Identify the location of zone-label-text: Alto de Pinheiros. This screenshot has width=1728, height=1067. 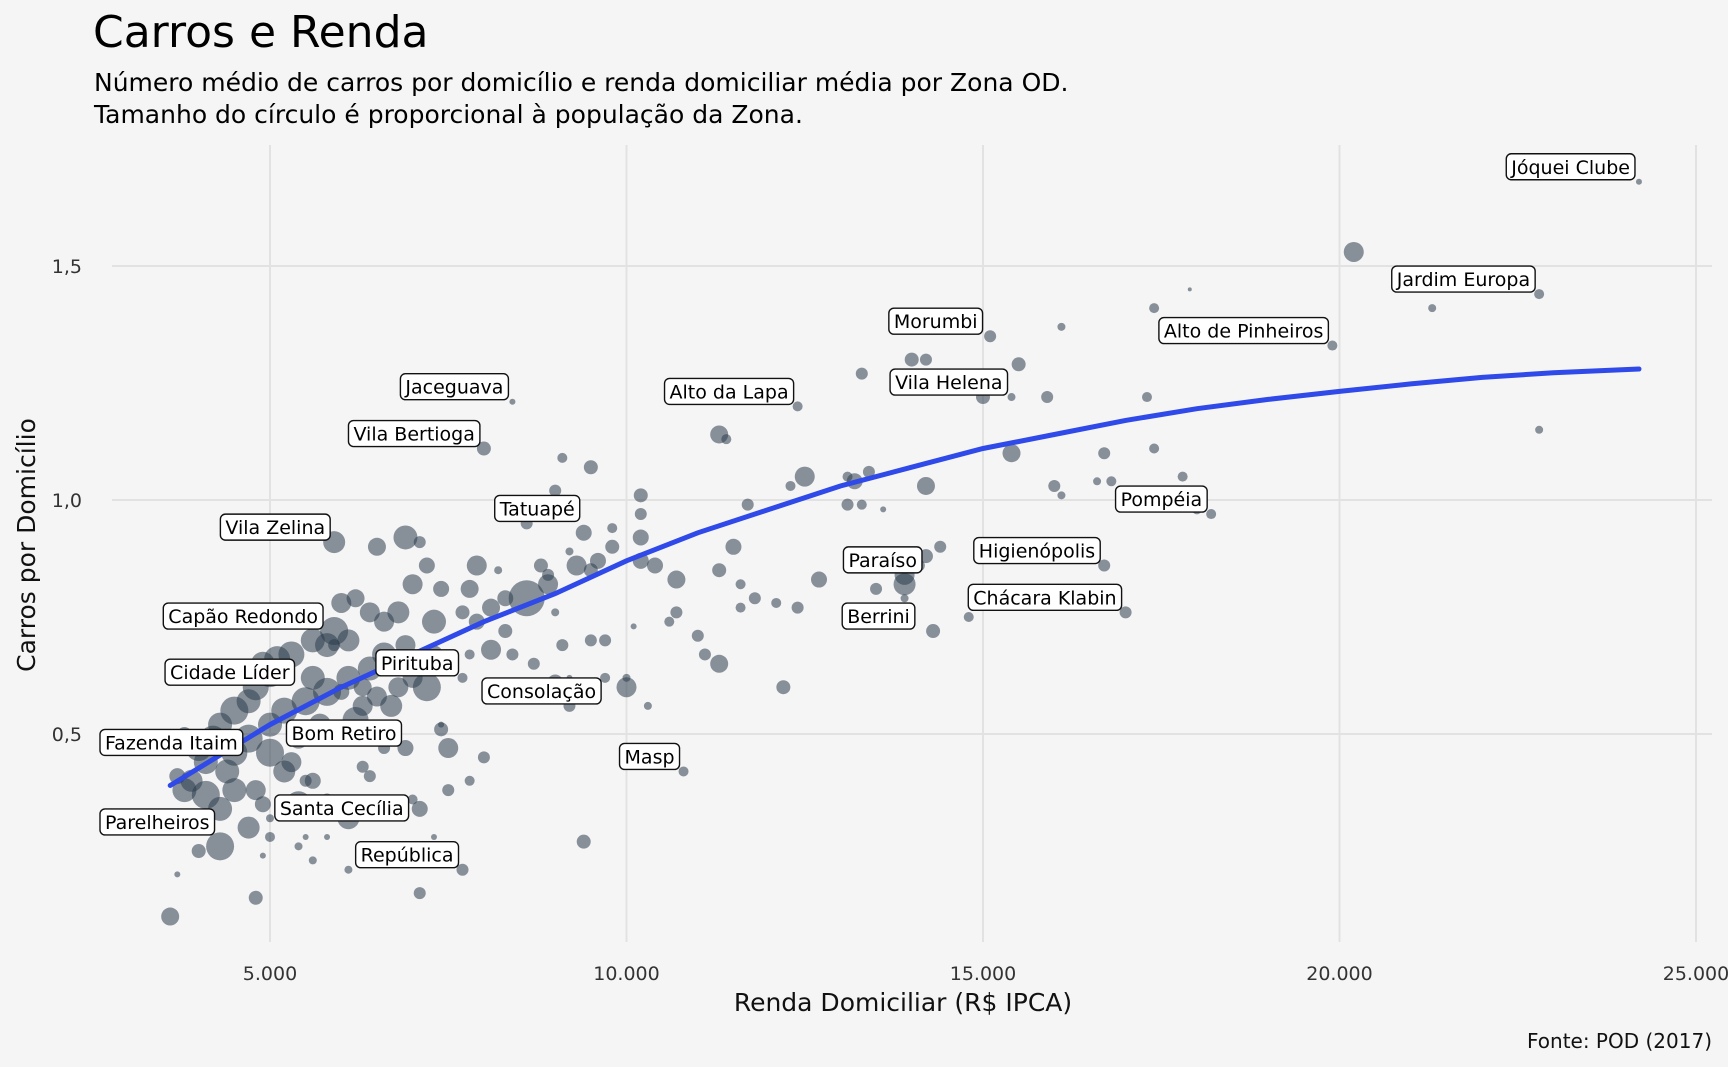
(1243, 332).